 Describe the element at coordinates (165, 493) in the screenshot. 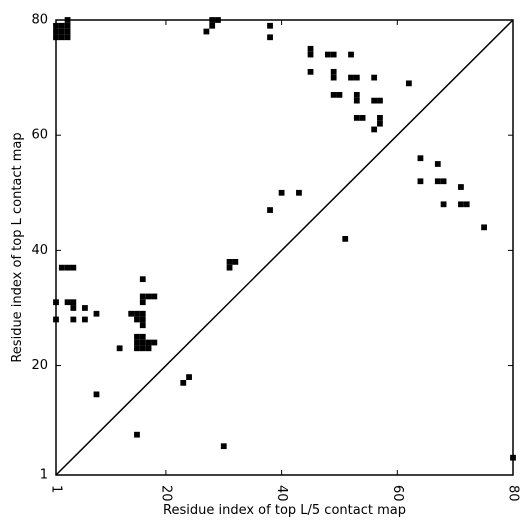

I see `x-tick-label: 20` at that location.